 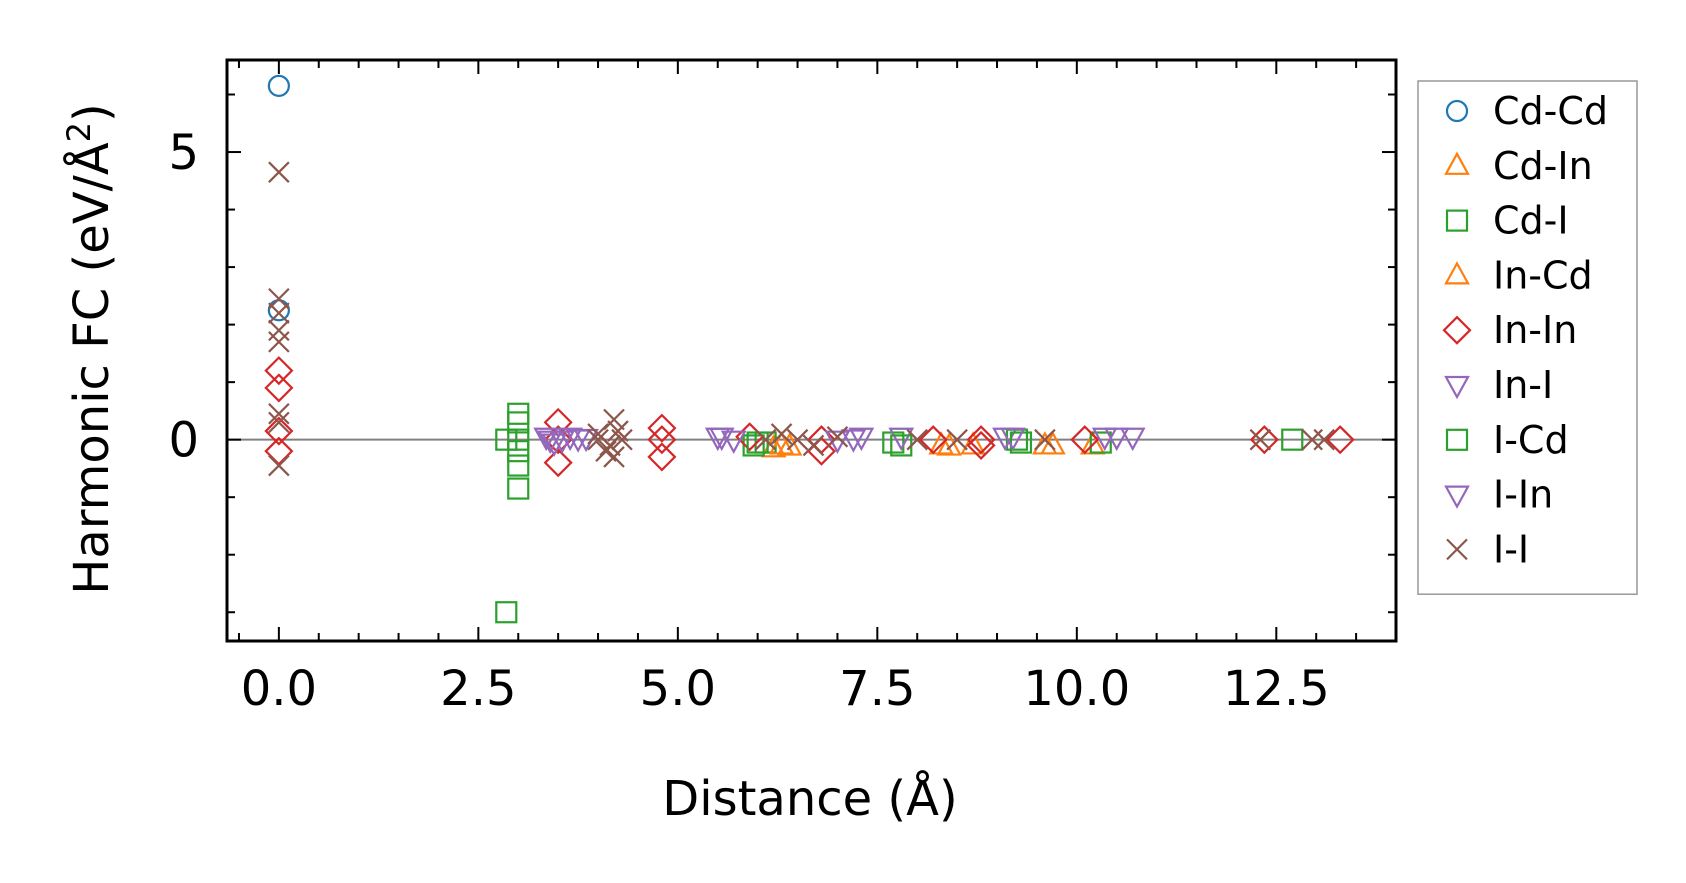 I want to click on series-cd-cd, so click(x=278, y=198).